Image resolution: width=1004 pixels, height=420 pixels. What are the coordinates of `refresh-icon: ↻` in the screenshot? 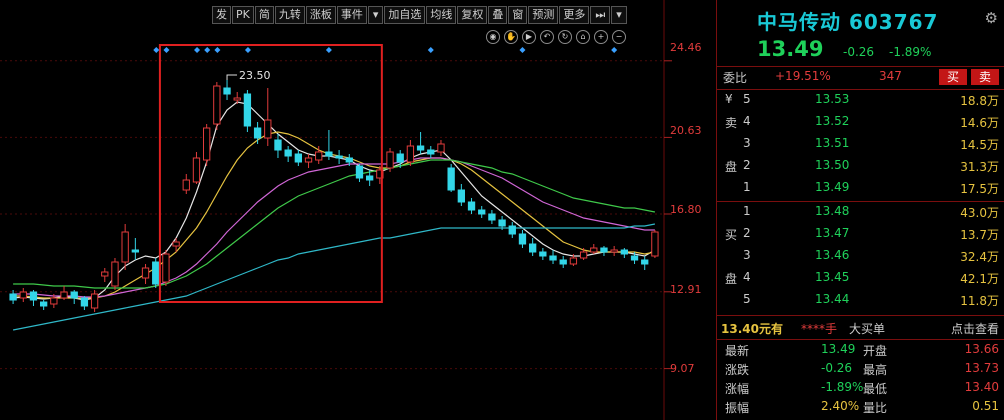 It's located at (565, 37).